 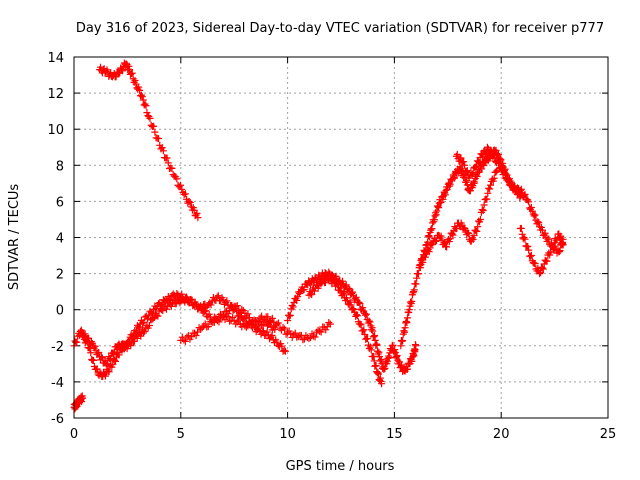 I want to click on y-tick-label: 4, so click(x=60, y=239).